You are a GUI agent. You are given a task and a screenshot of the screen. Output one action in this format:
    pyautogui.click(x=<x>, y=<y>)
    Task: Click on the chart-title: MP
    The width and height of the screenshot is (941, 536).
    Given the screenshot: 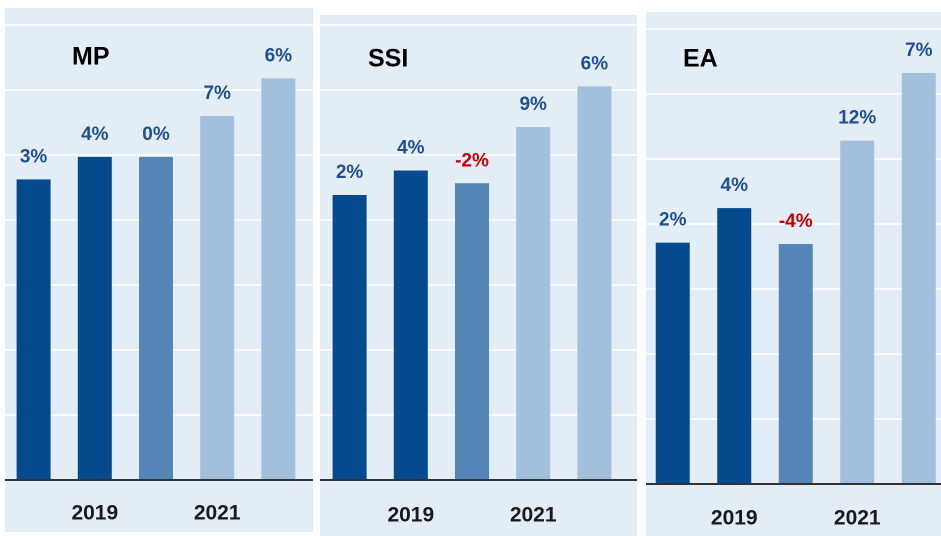 What is the action you would take?
    pyautogui.click(x=91, y=57)
    